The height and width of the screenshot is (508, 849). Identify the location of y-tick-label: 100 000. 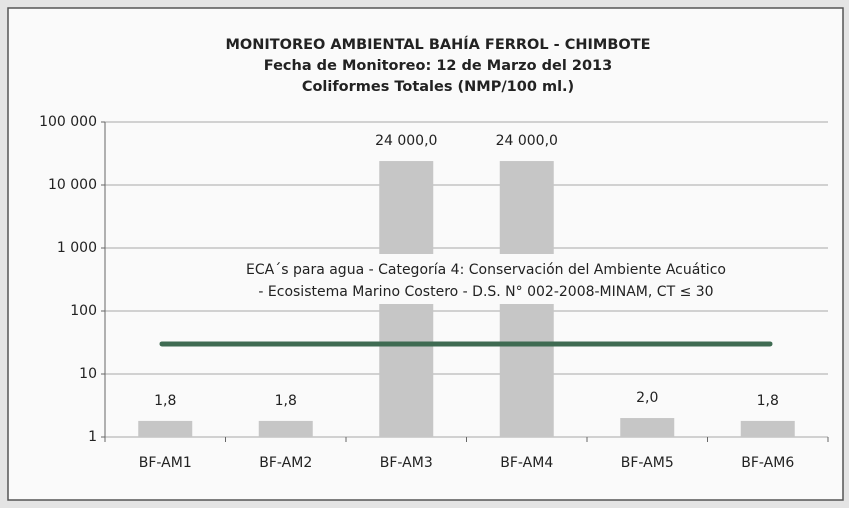
(68, 122).